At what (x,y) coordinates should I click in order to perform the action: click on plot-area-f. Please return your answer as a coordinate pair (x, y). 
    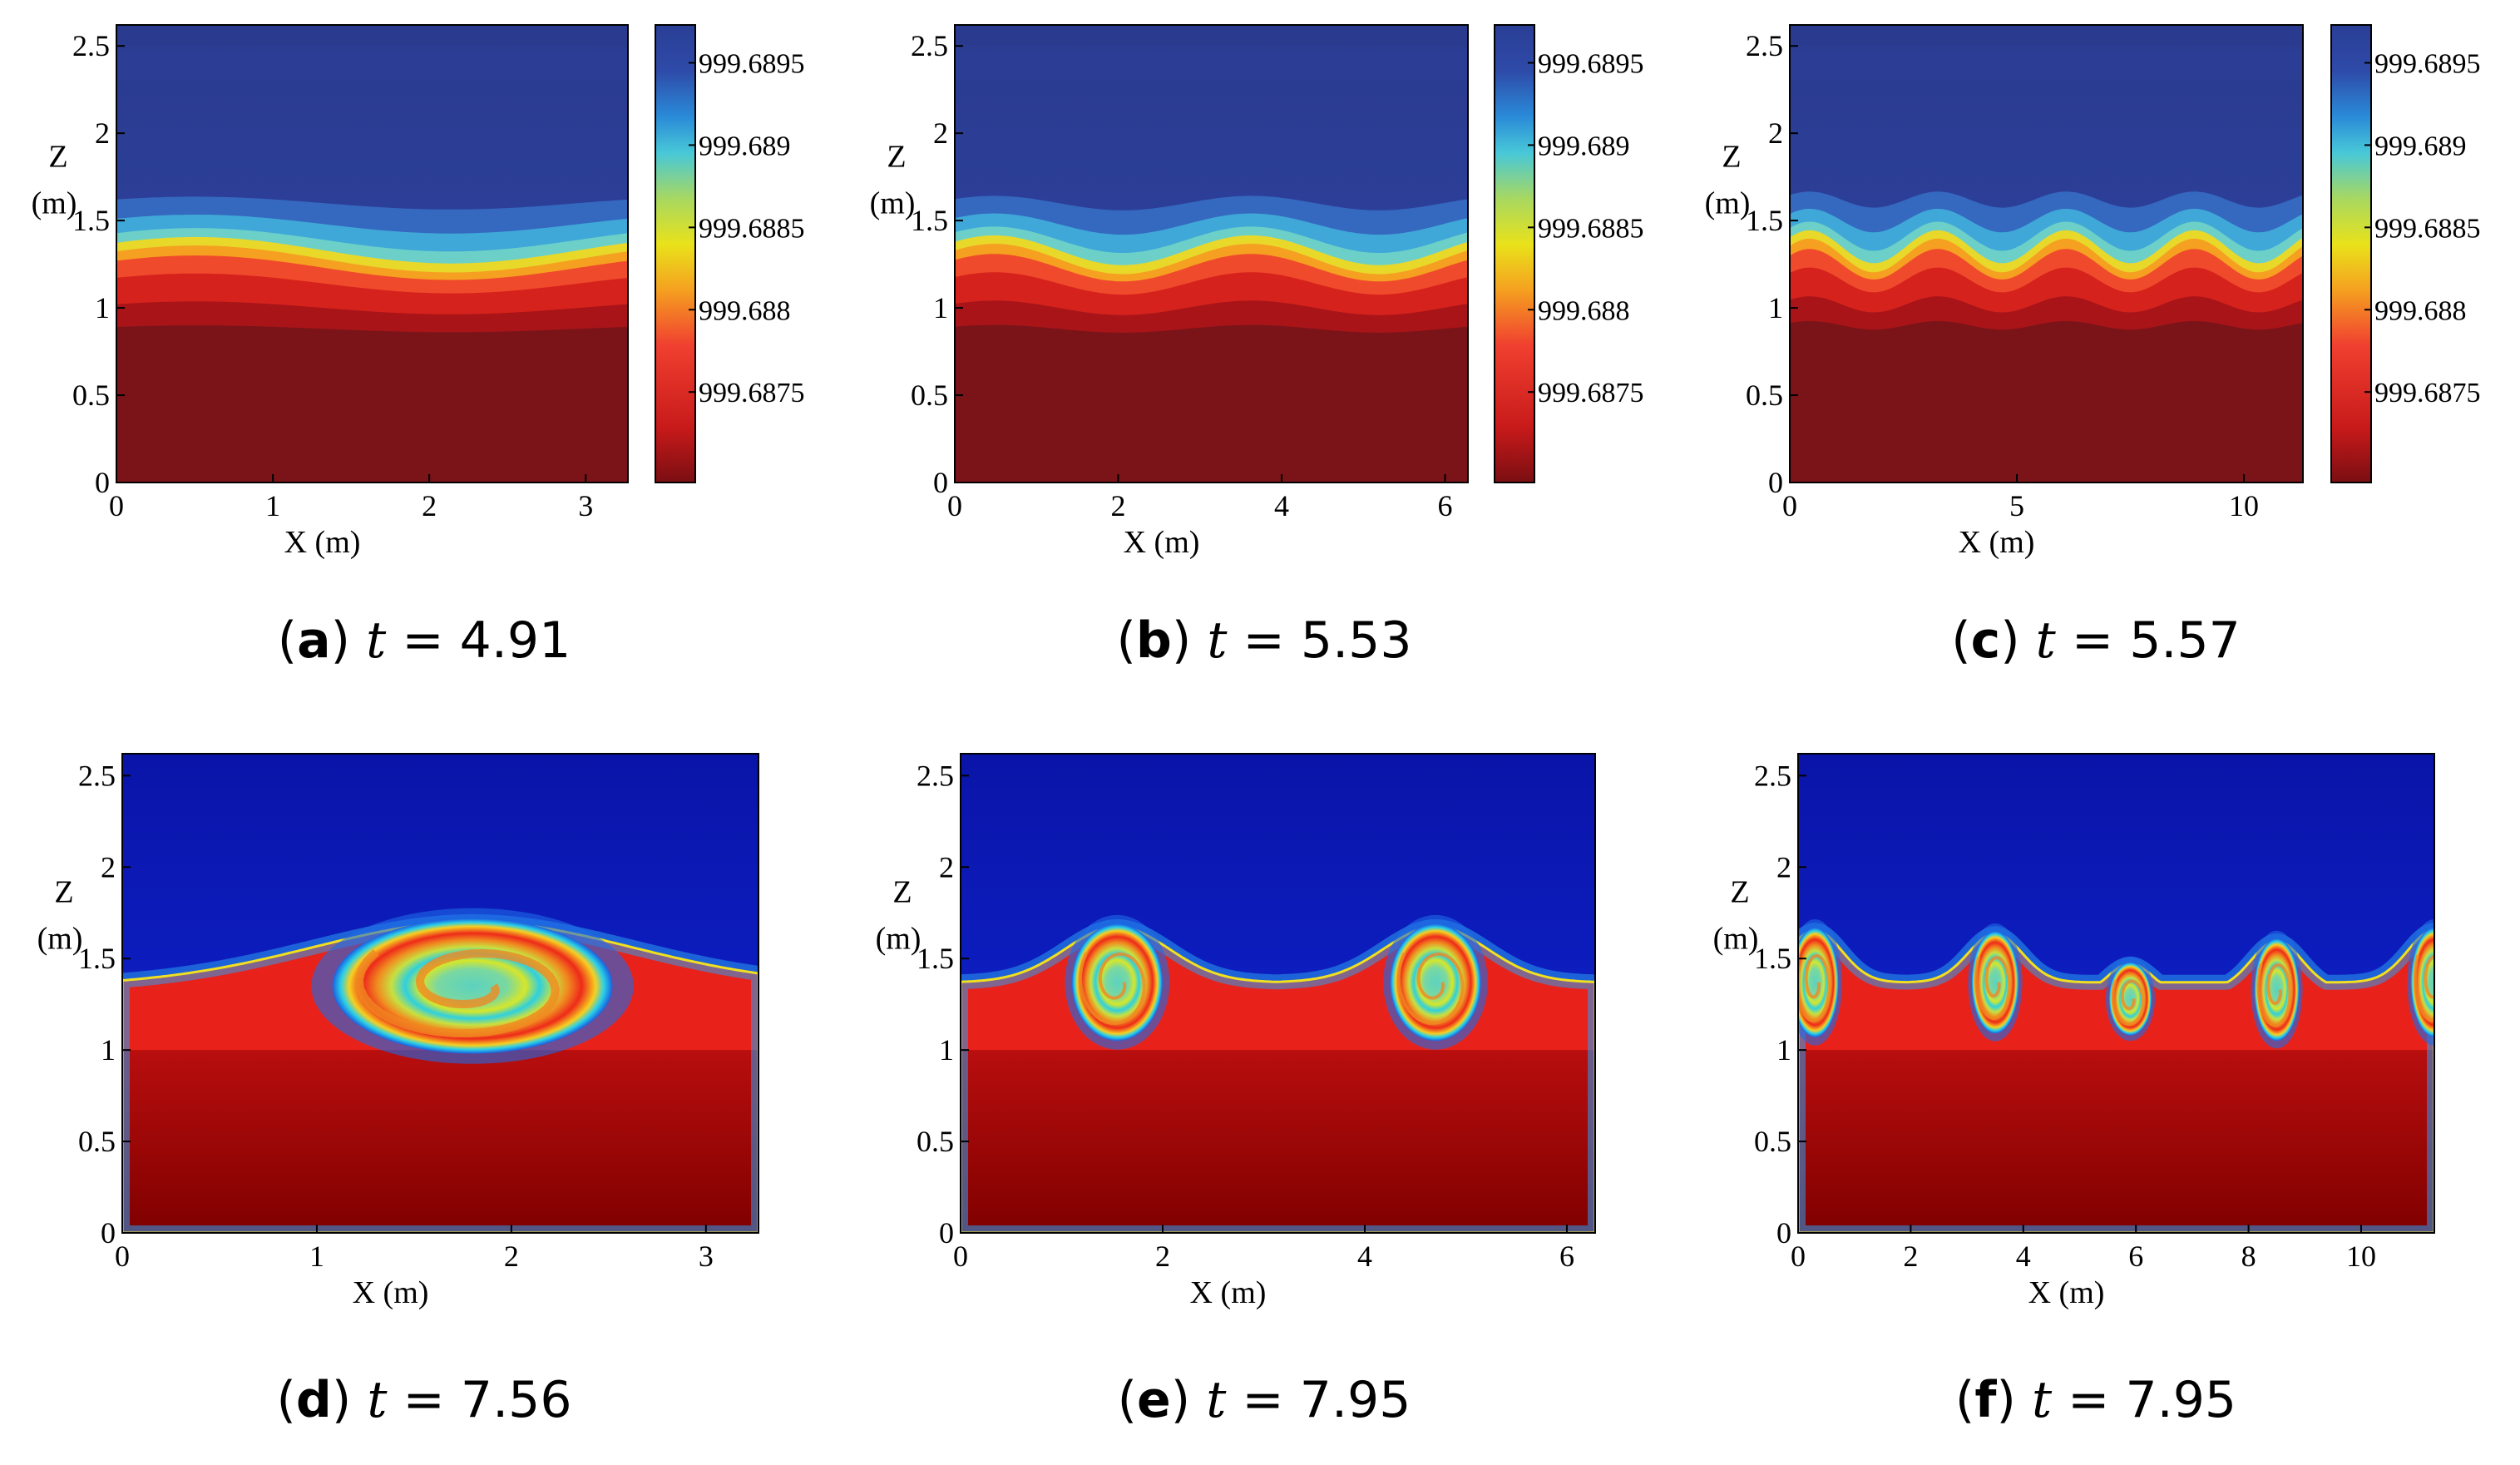
    Looking at the image, I should click on (2116, 993).